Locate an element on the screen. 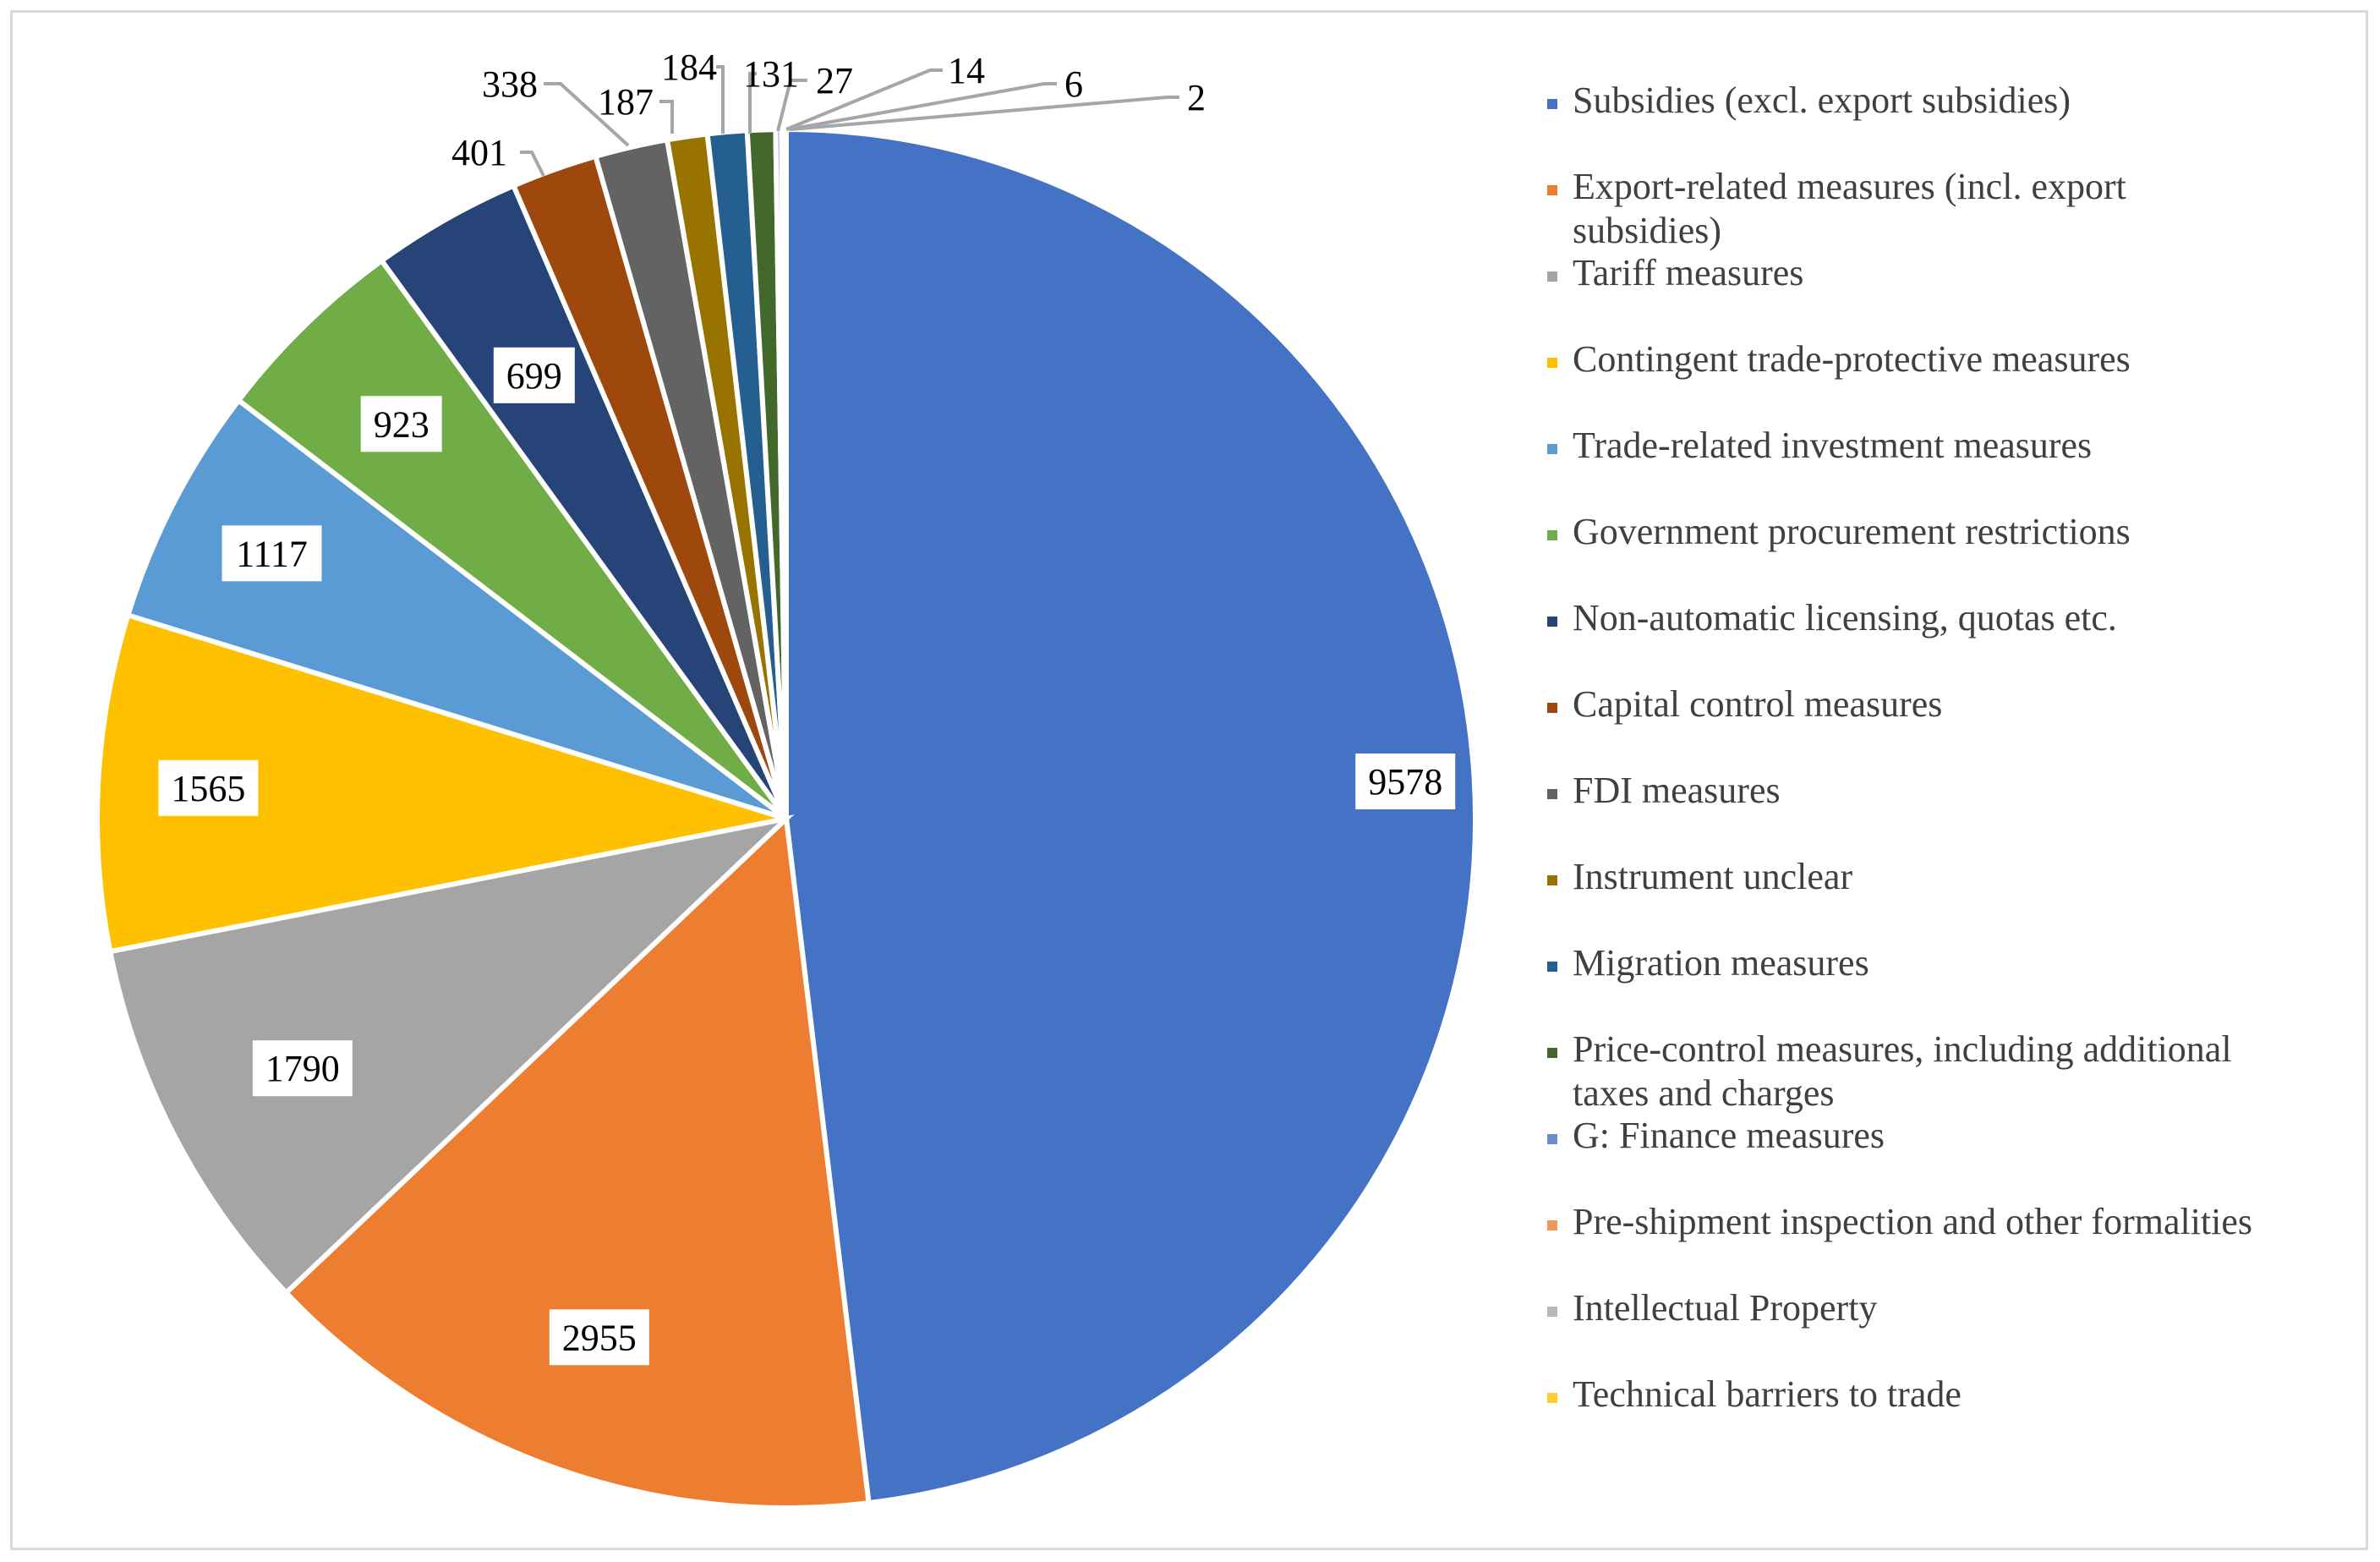  leader-line-technical-barriers-to-trade is located at coordinates (984, 113).